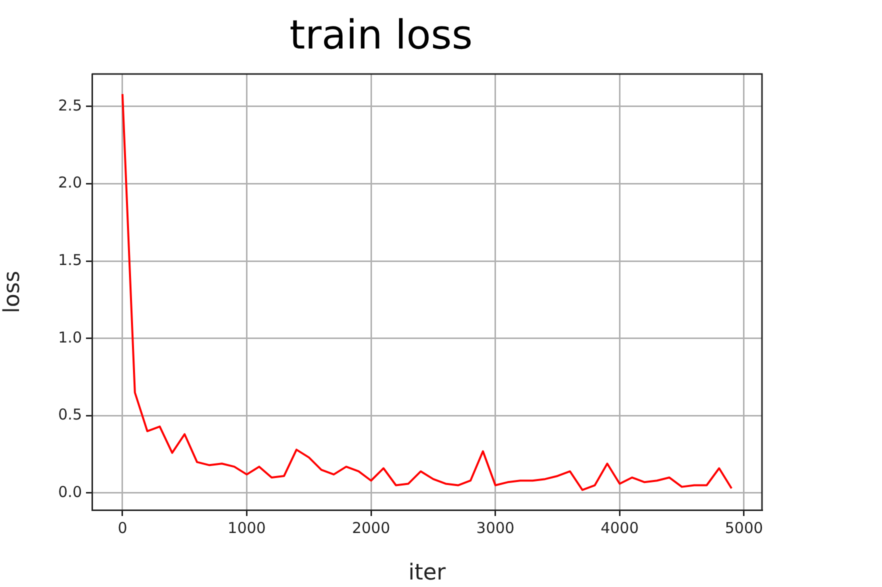  I want to click on y-tick-label: 2.0, so click(70, 183).